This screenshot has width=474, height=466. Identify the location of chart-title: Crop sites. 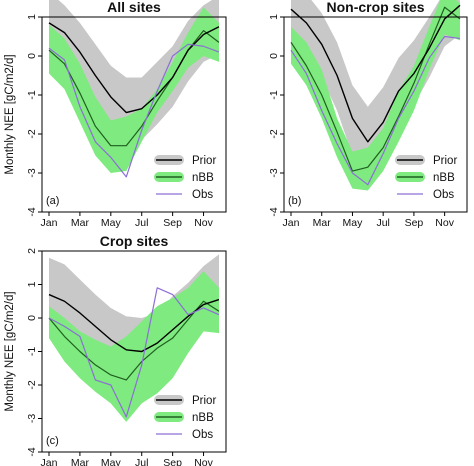
(134, 241).